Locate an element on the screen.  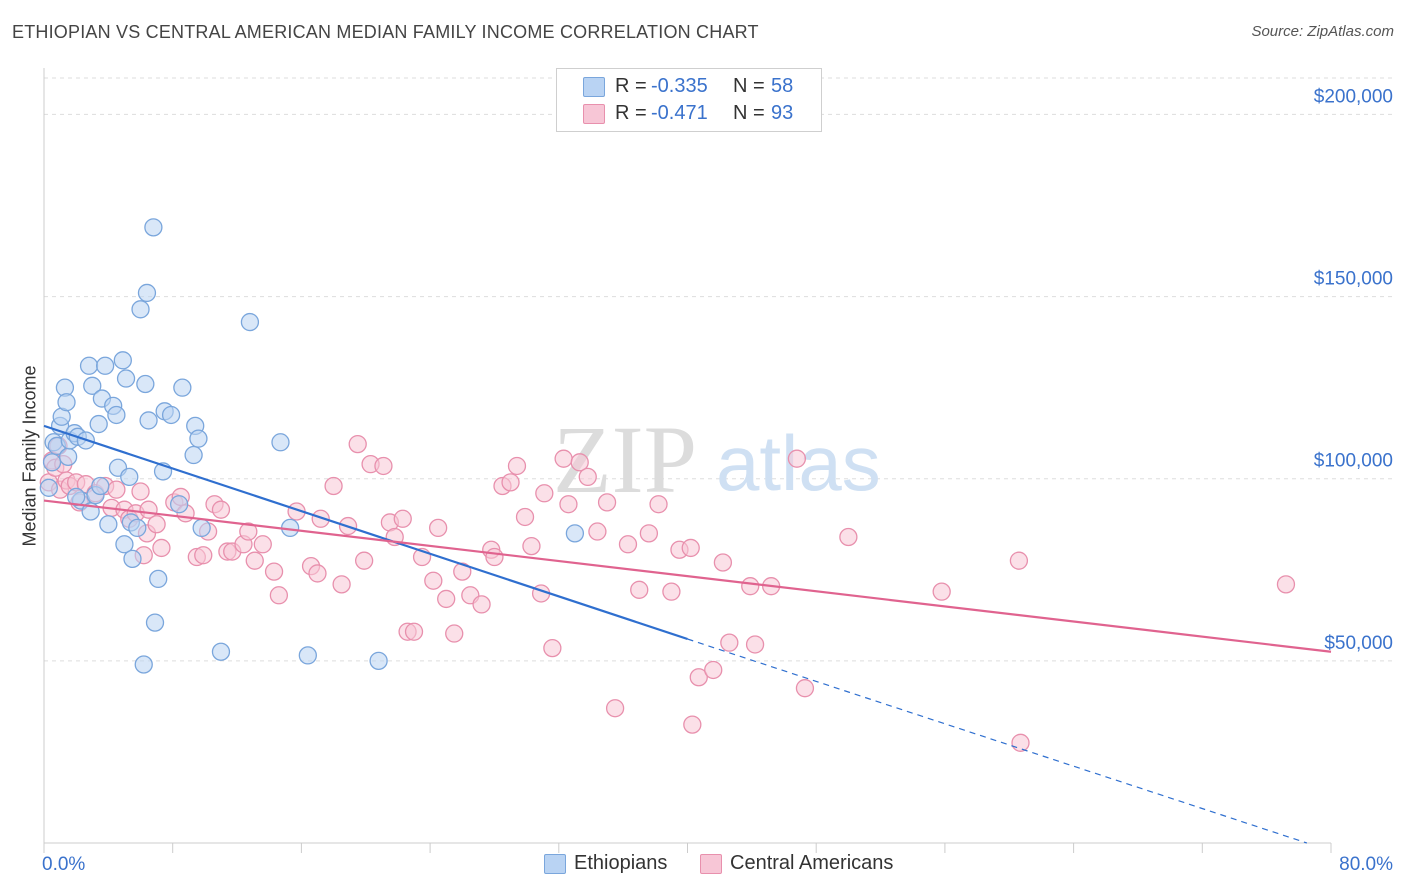
ethiopians-r-value: -0.335 is located at coordinates (679, 86).